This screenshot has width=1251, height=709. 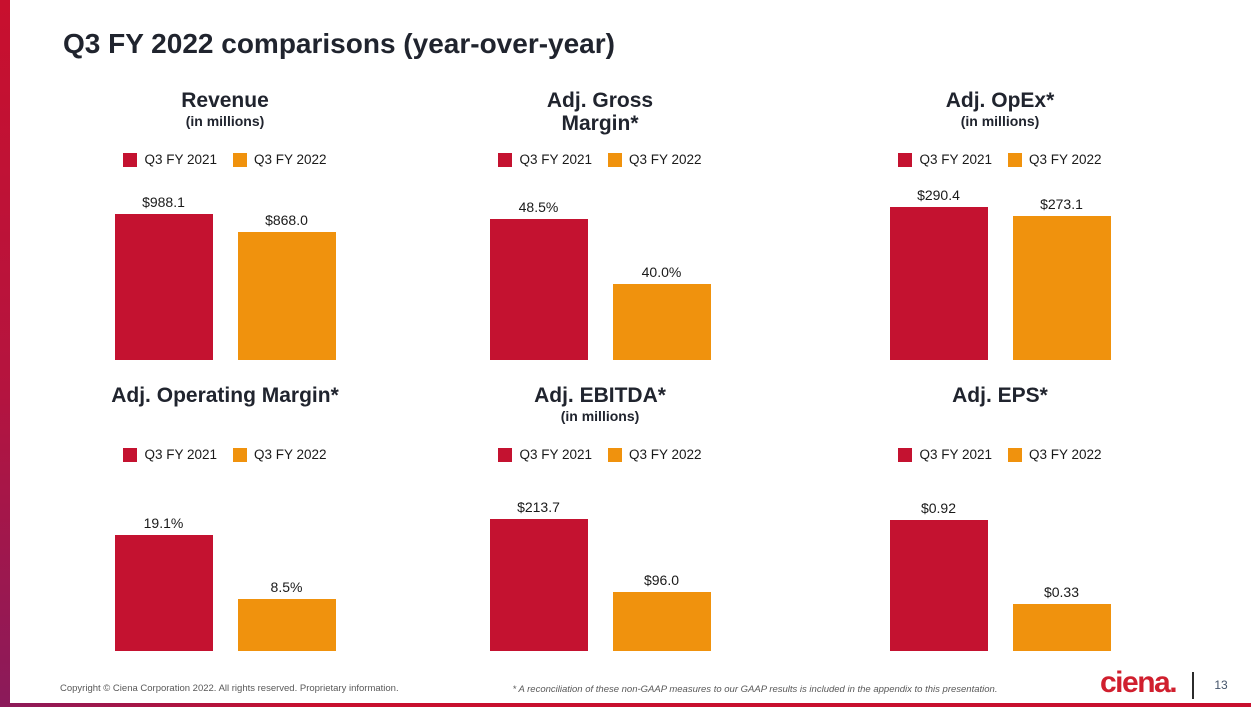 I want to click on bar-value-label: $273.1, so click(x=1061, y=204).